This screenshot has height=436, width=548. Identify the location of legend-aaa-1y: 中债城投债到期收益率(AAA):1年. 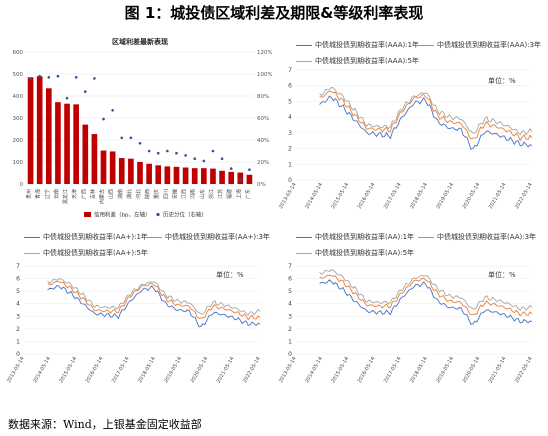
(357, 45).